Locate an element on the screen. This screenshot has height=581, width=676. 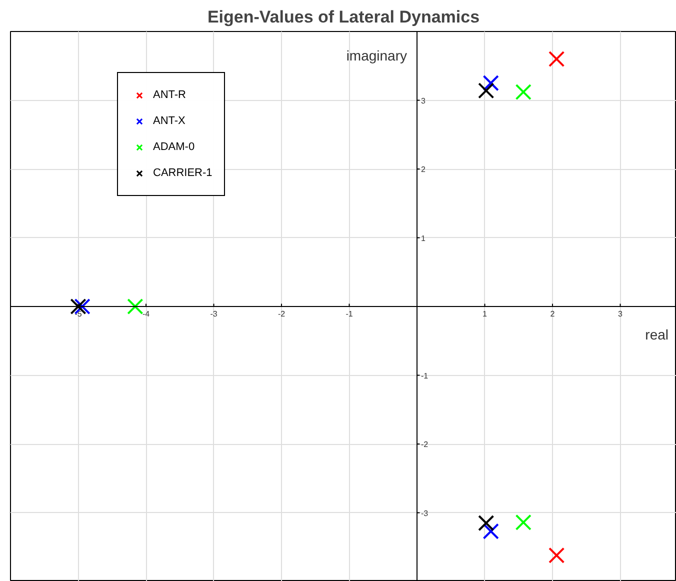
legend-label: ANT-X is located at coordinates (169, 121).